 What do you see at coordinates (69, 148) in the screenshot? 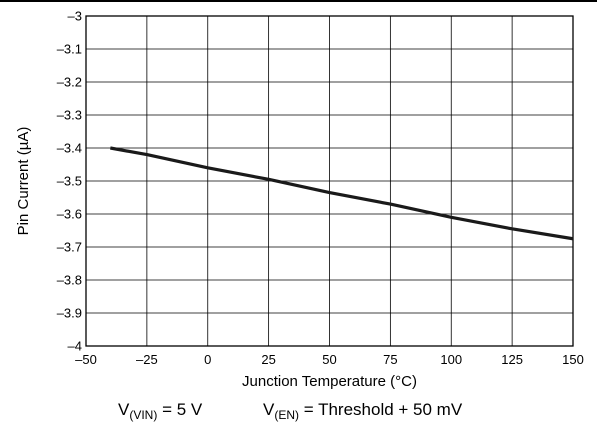
I see `y-tick-label: –3.4` at bounding box center [69, 148].